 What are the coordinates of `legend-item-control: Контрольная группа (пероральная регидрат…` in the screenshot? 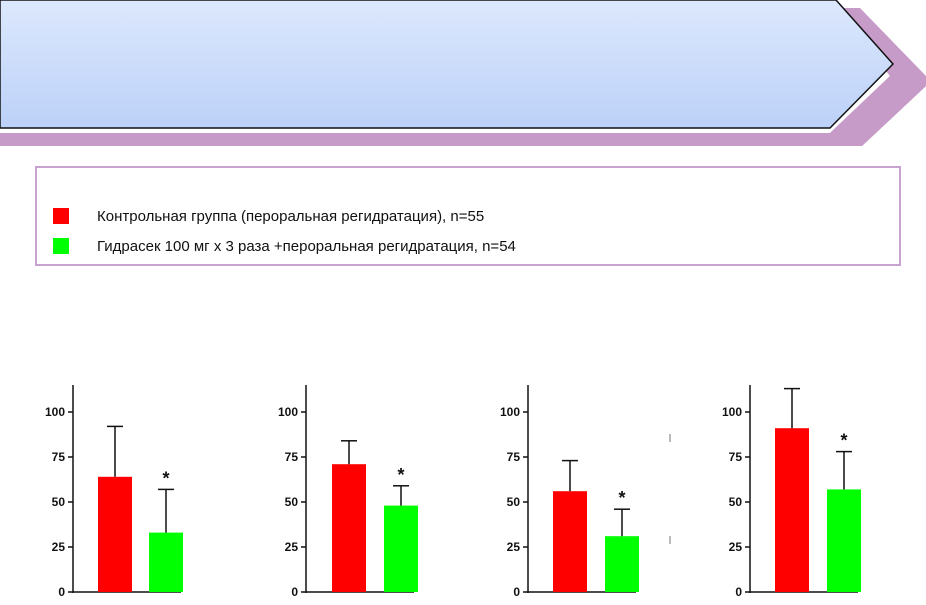 It's located at (268, 216).